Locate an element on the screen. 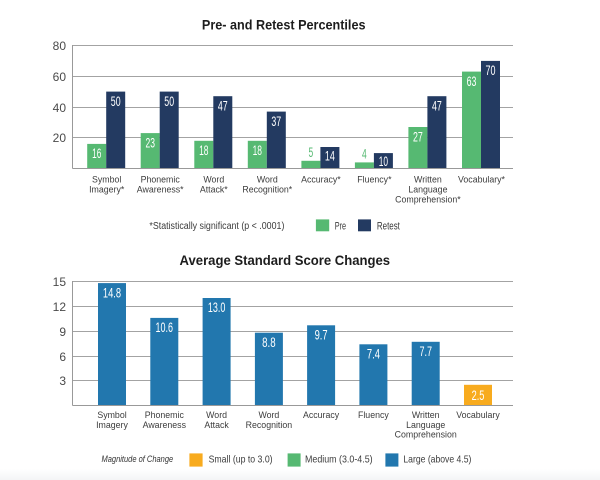  svg-text: 12 is located at coordinates (60, 307).